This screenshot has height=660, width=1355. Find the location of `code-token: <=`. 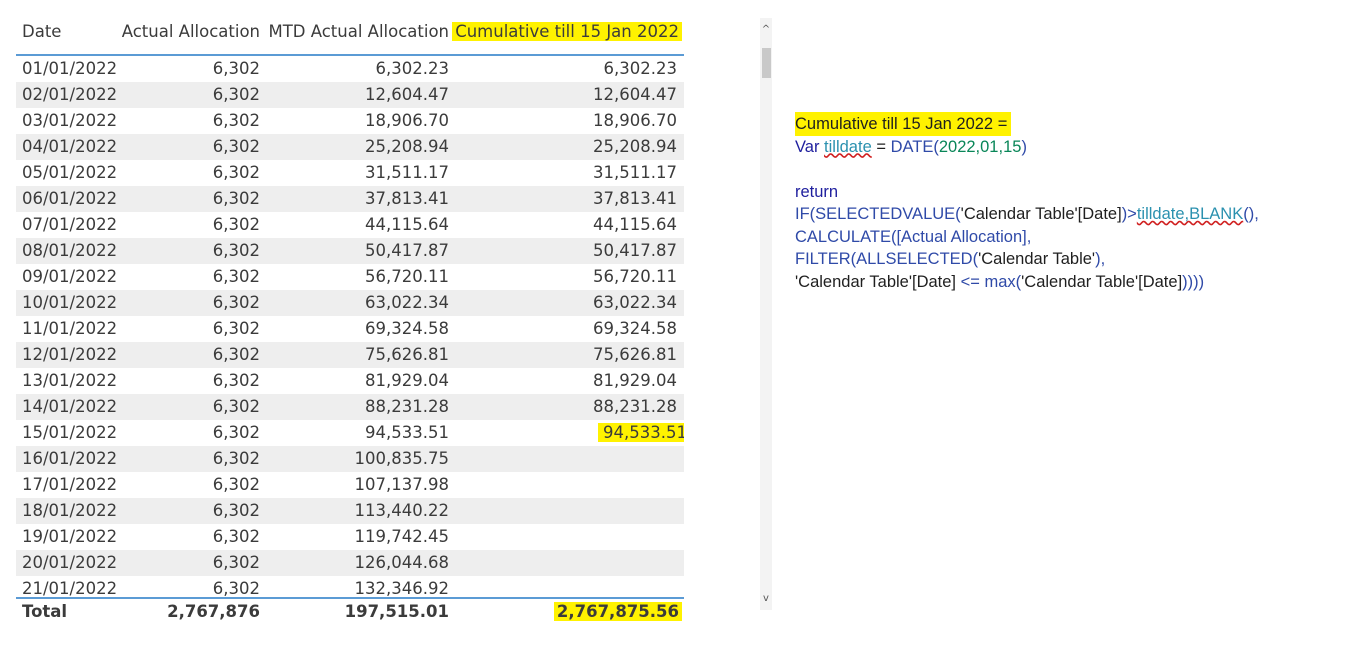

code-token: <= is located at coordinates (970, 281).